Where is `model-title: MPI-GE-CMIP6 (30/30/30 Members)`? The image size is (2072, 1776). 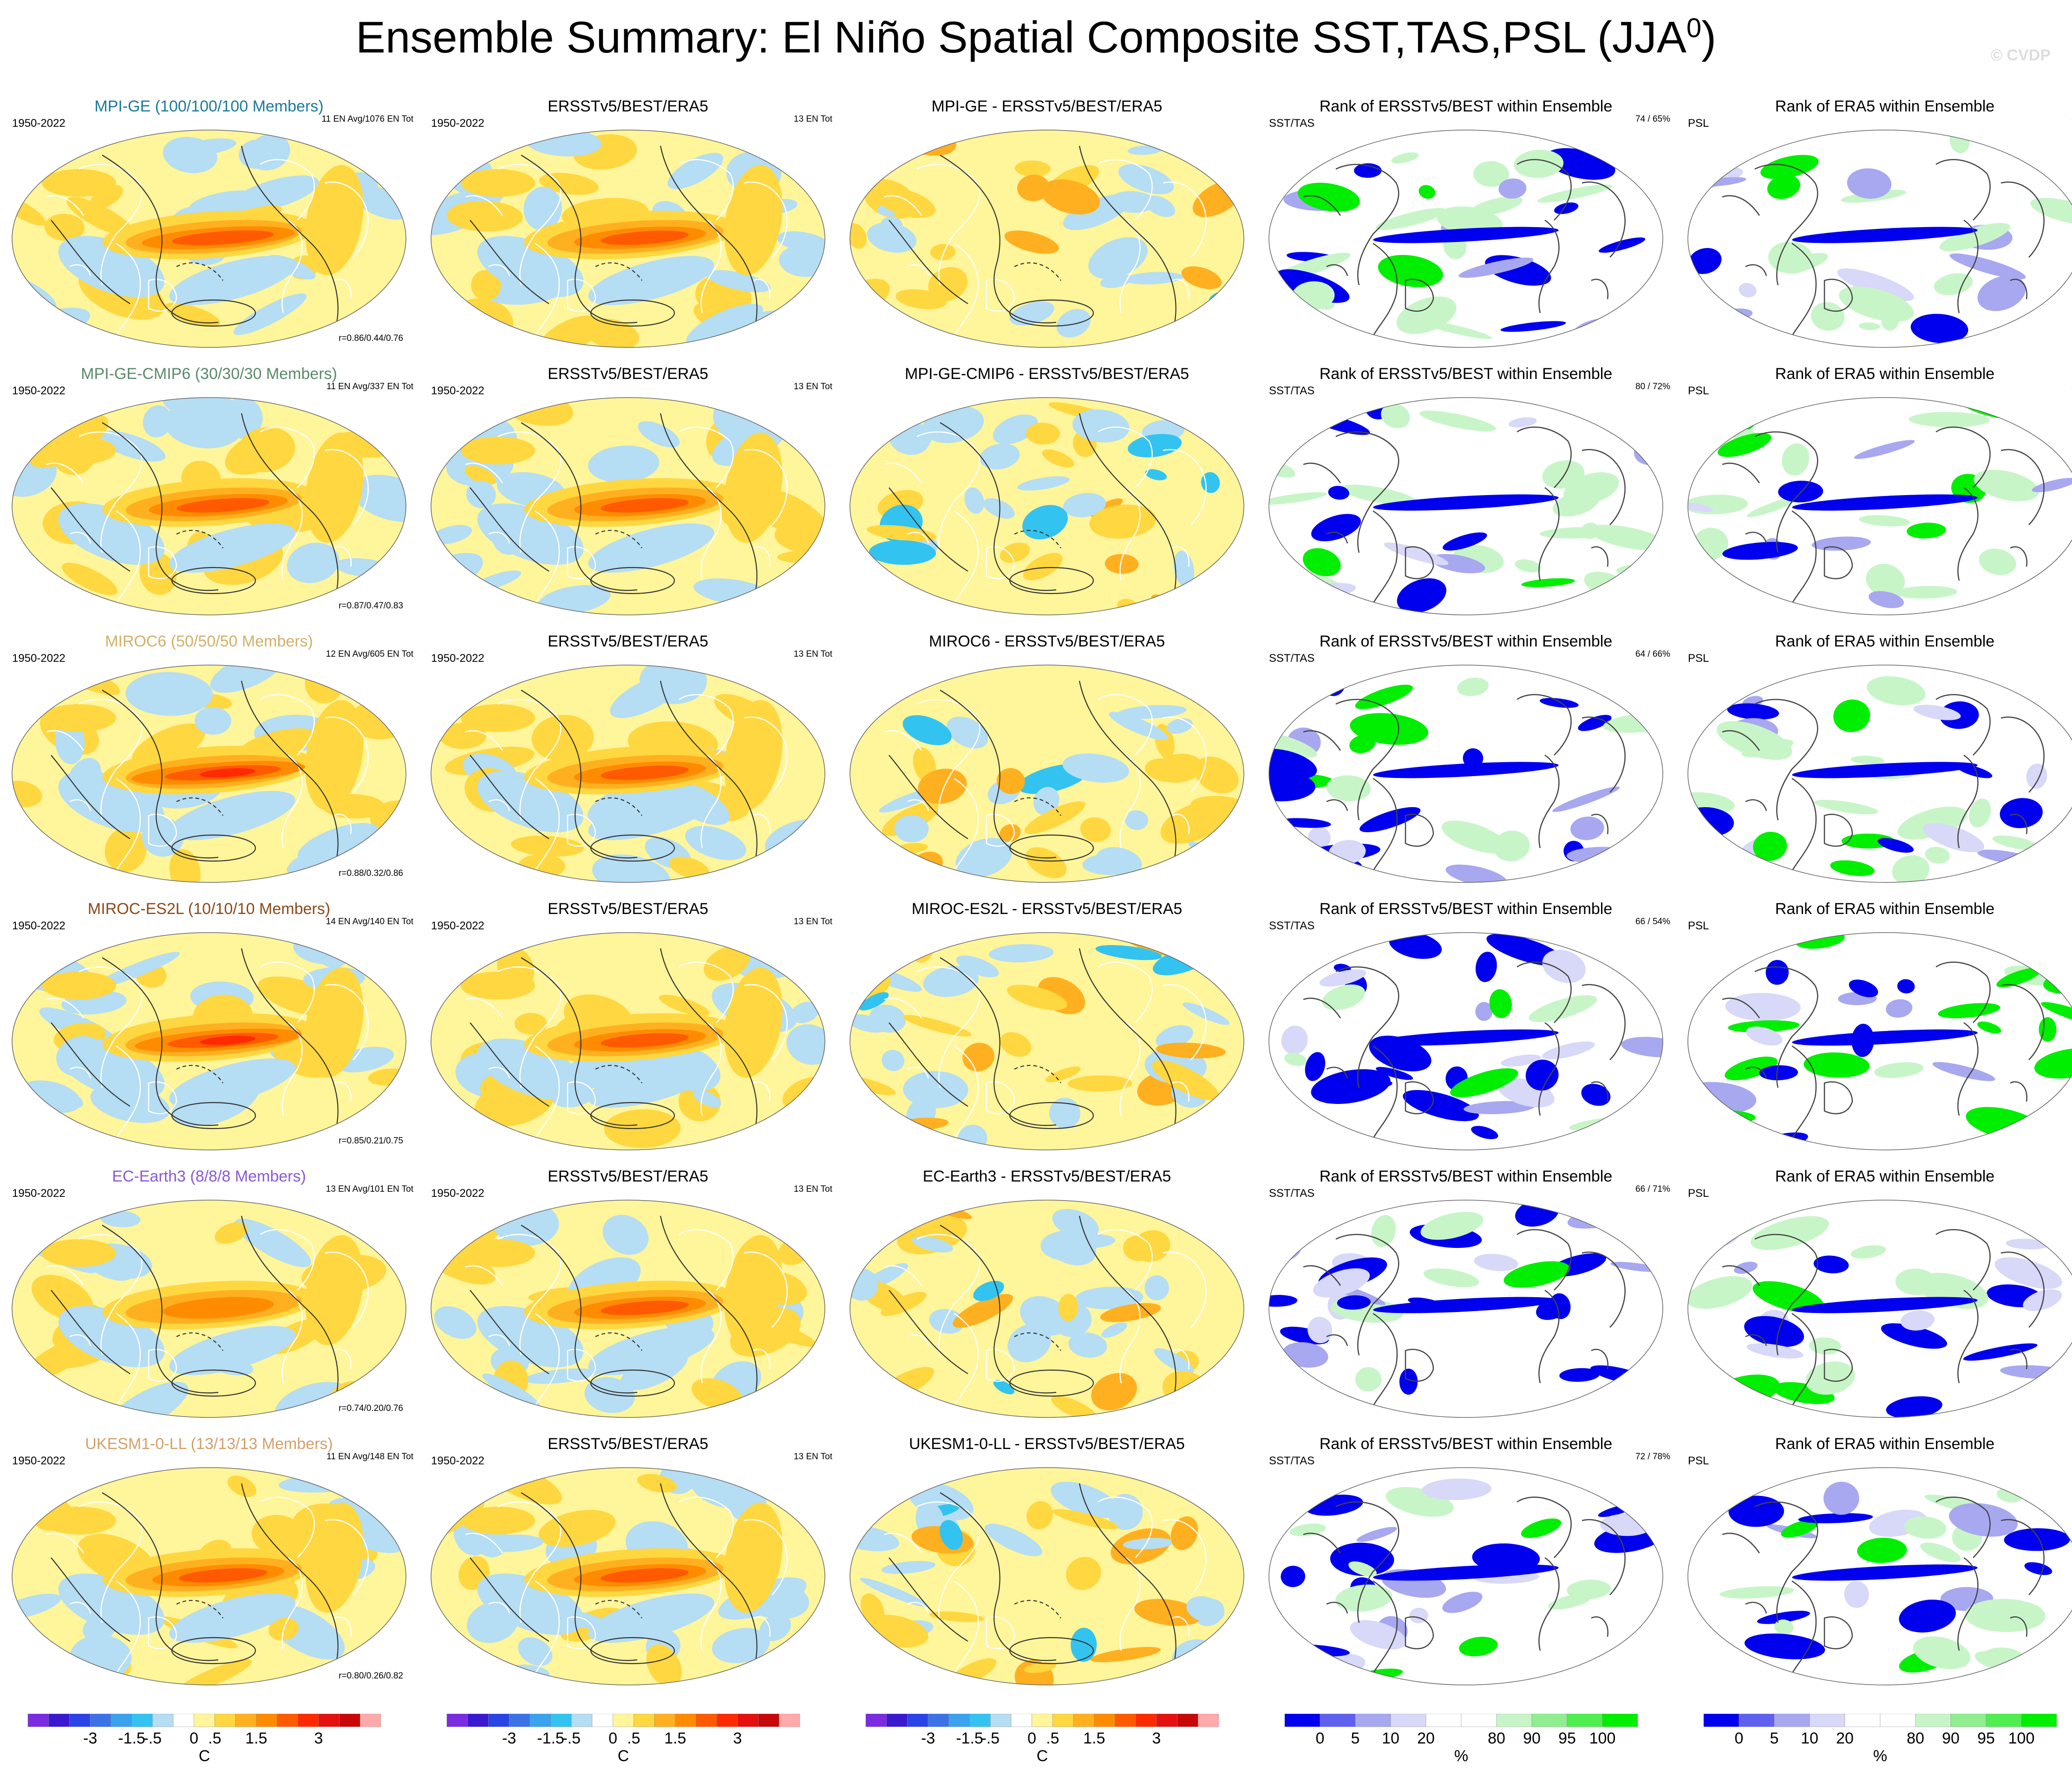
model-title: MPI-GE-CMIP6 (30/30/30 Members) is located at coordinates (209, 374).